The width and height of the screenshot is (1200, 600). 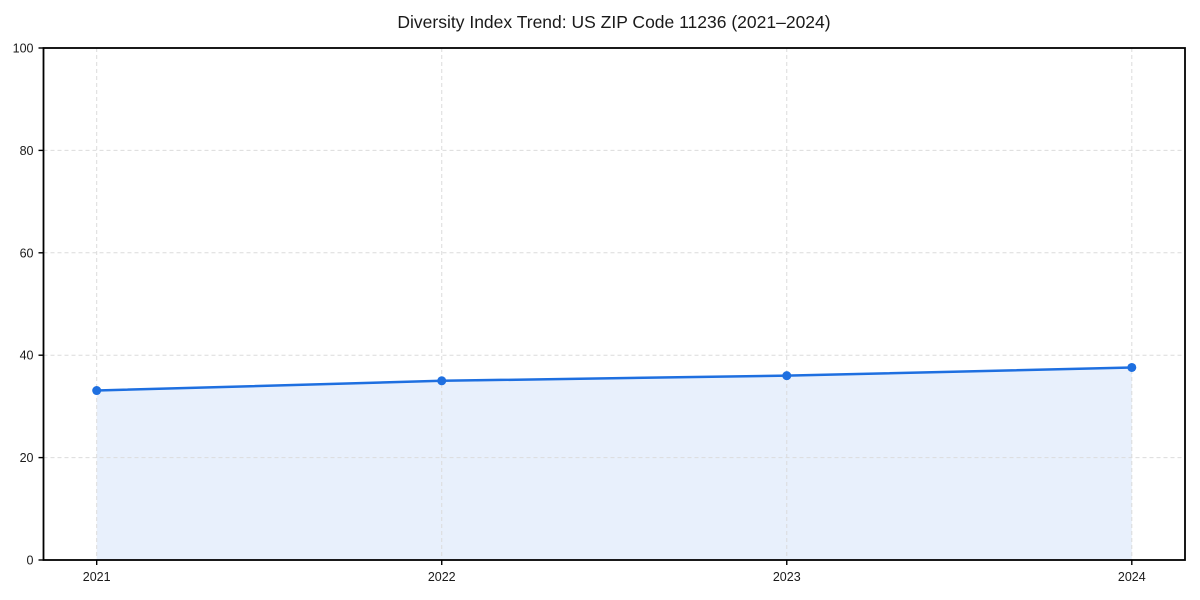 What do you see at coordinates (27, 458) in the screenshot?
I see `y-tick-label: 20` at bounding box center [27, 458].